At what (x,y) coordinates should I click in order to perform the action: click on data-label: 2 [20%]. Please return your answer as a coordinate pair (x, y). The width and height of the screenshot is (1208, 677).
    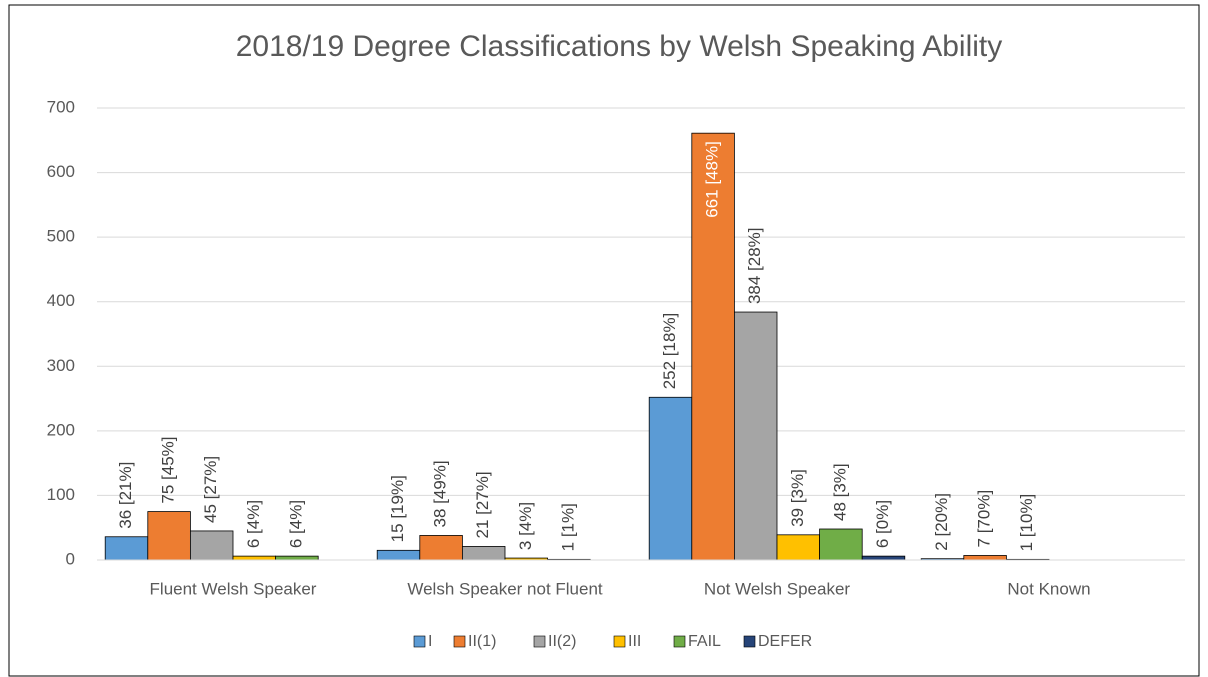
    Looking at the image, I should click on (941, 522).